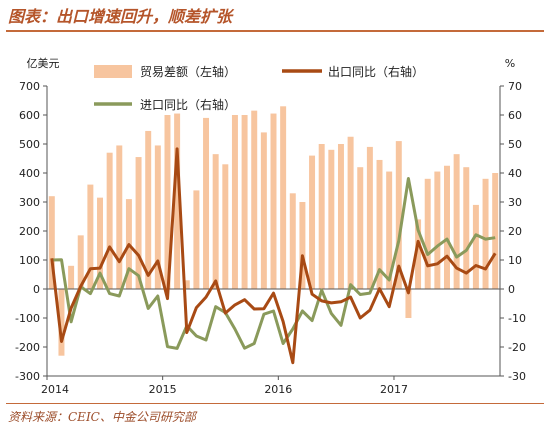 This screenshot has height=432, width=550. Describe the element at coordinates (43, 63) in the screenshot. I see `left-axis-unit: 亿美元` at that location.